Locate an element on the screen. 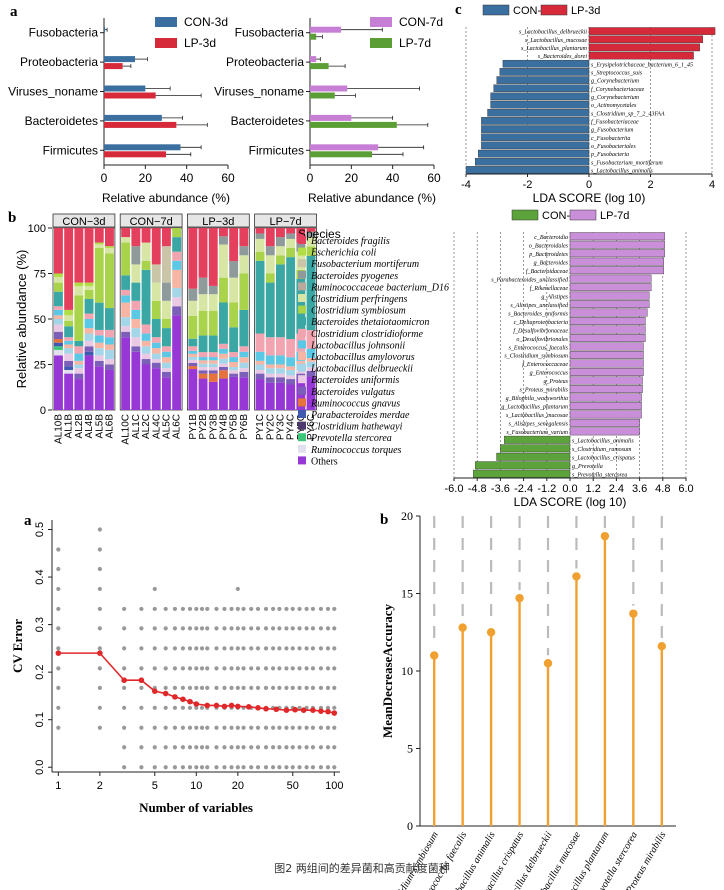  y-tick-label: 100 is located at coordinates (37, 229).